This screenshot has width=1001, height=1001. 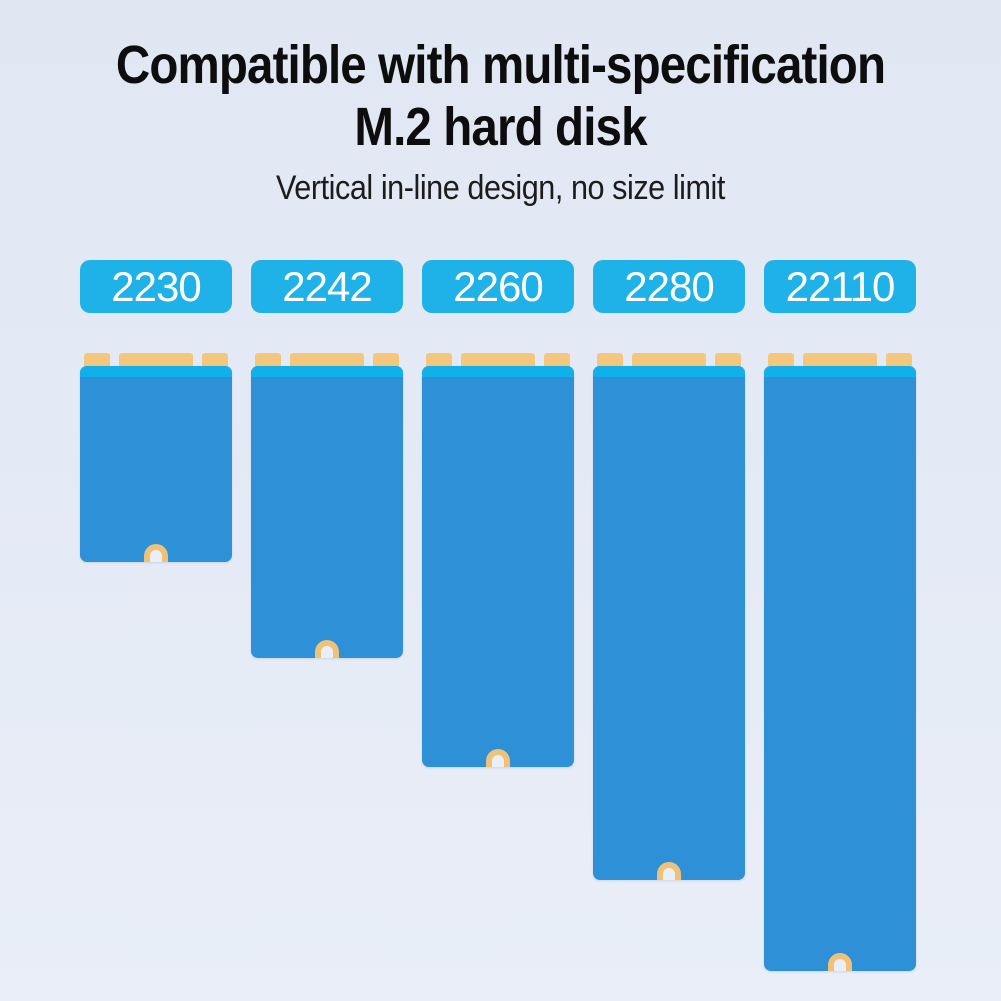 I want to click on size-badge-label: 2280, so click(x=669, y=286).